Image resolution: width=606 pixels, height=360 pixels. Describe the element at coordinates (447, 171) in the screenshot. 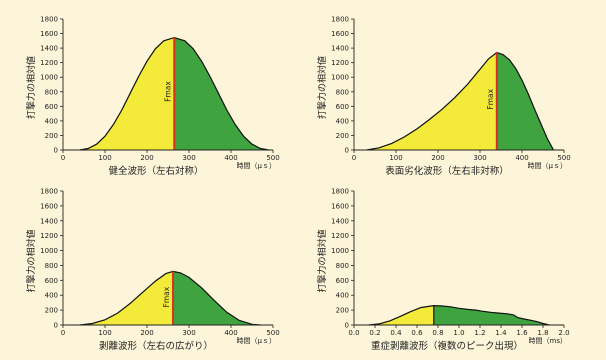

I see `chart-caption: 表面劣化波形（左右非対称）` at that location.